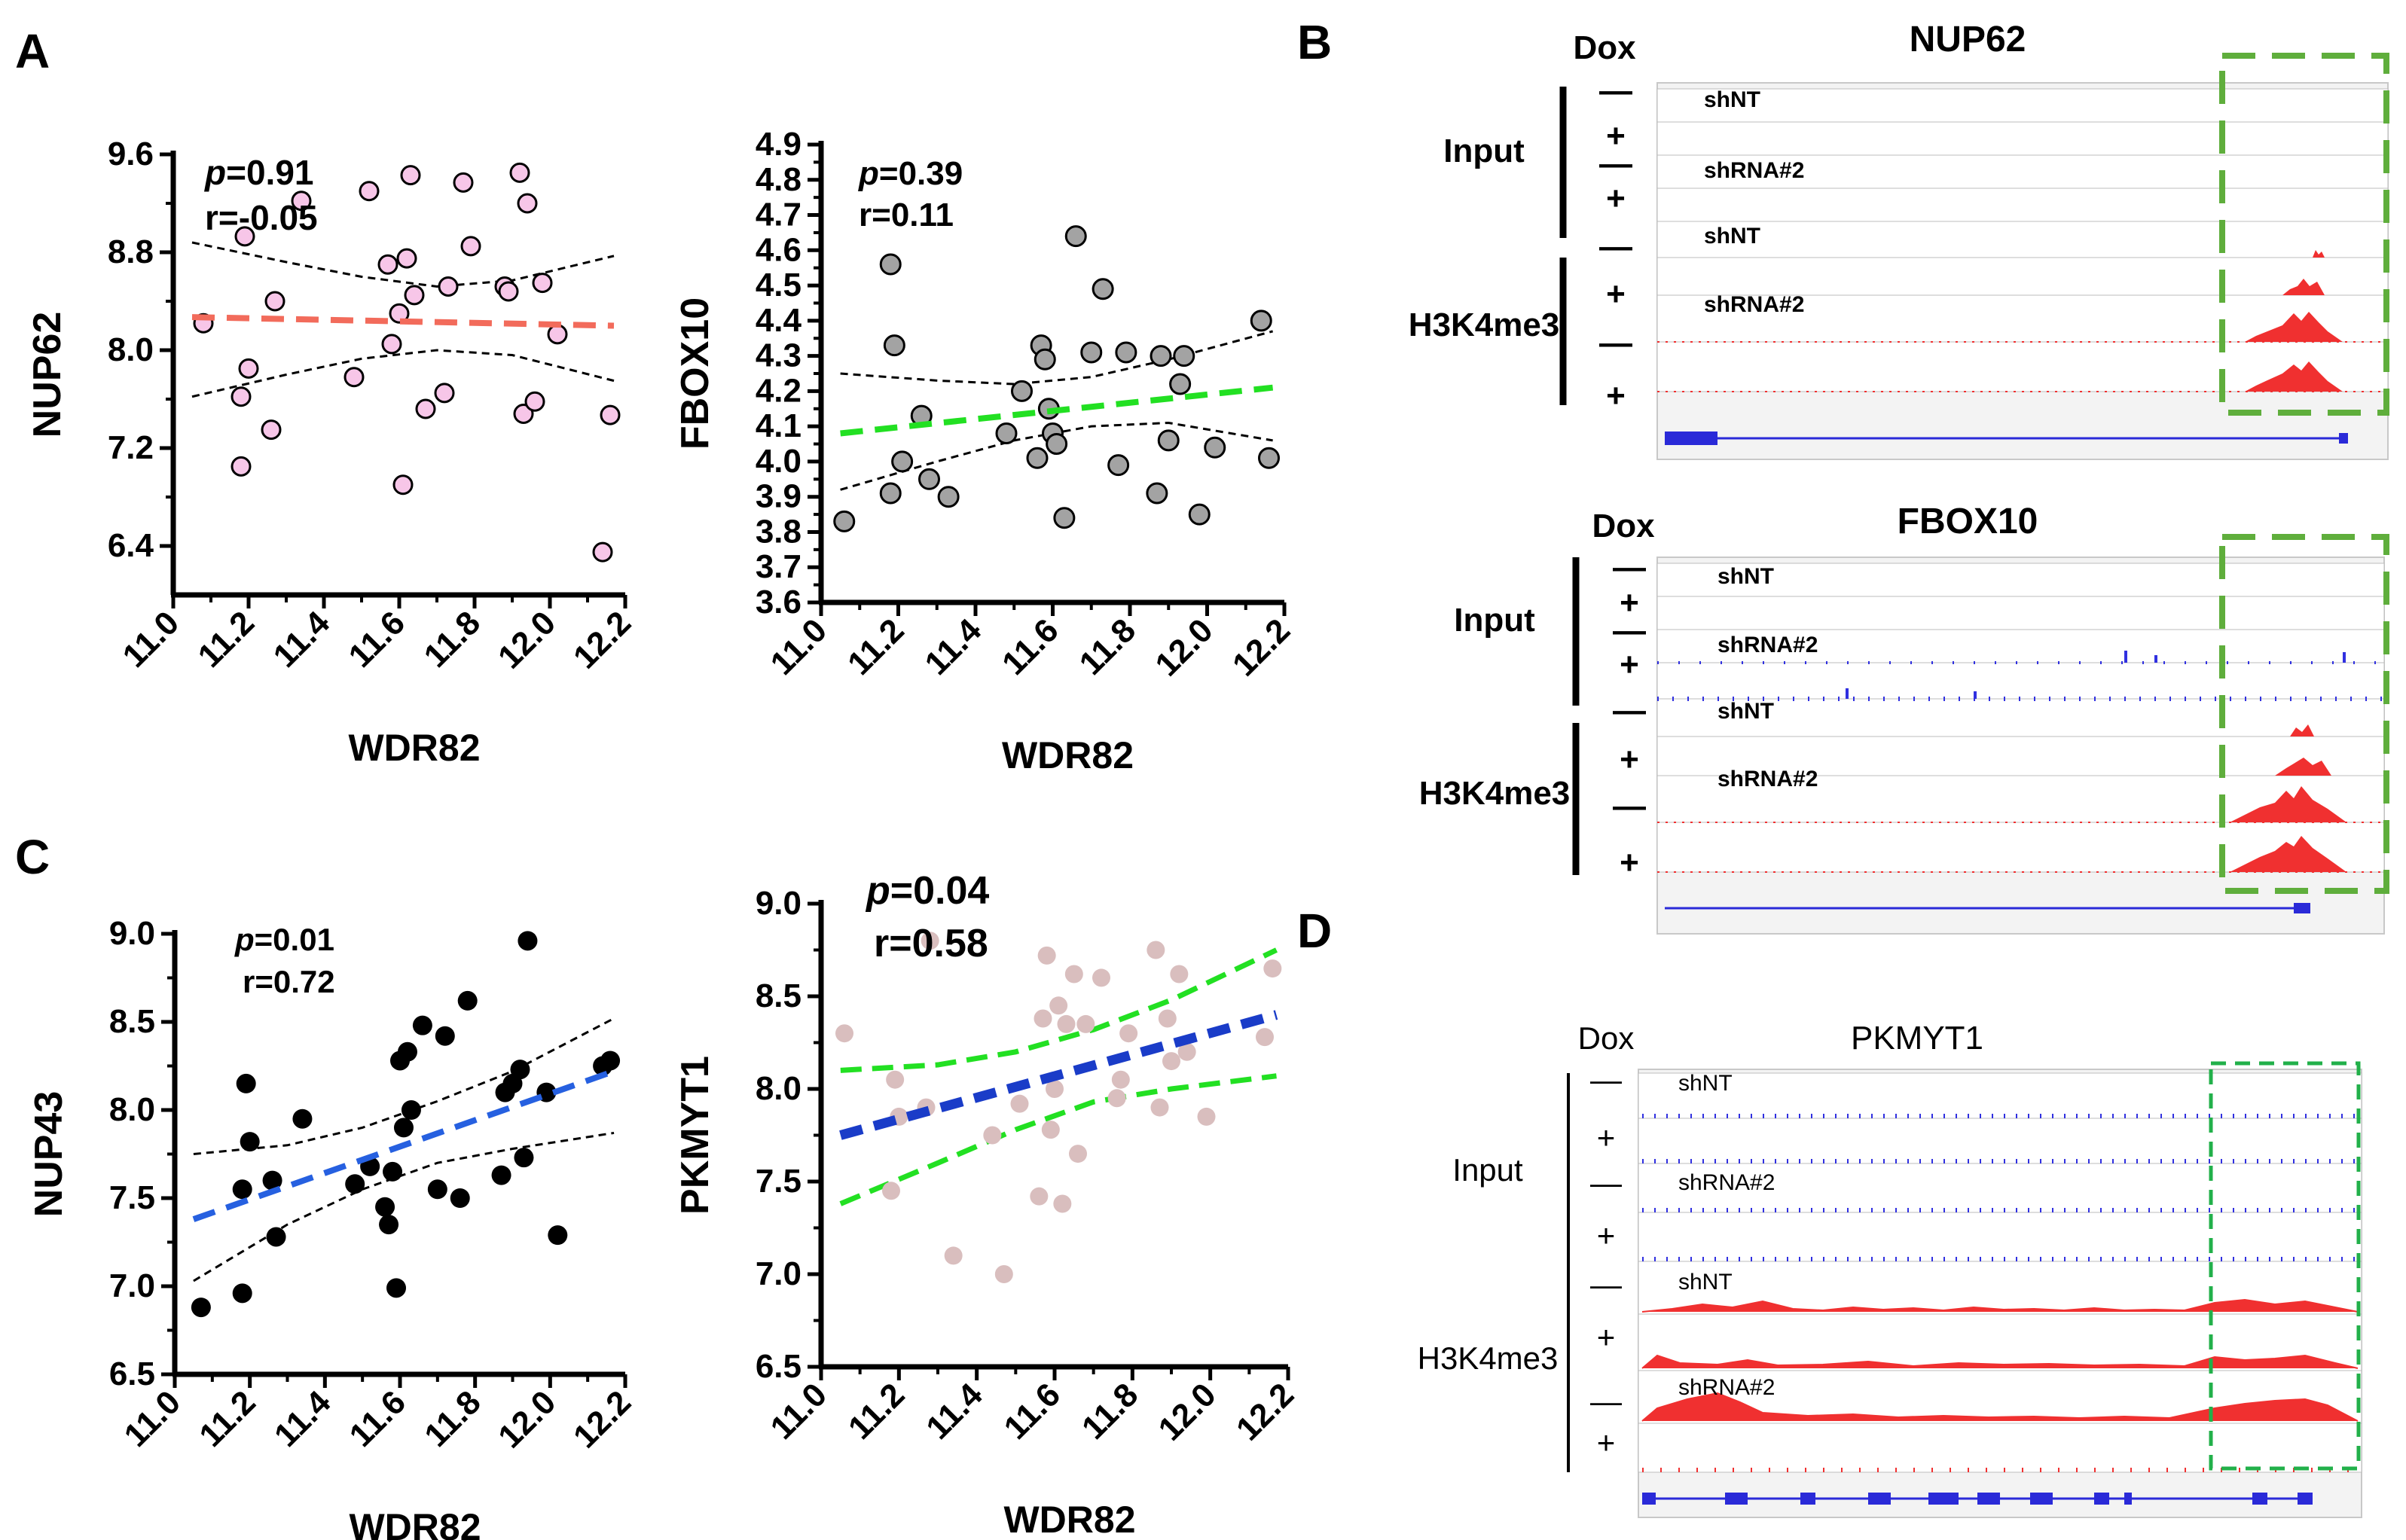 This screenshot has width=2406, height=1540. What do you see at coordinates (1890, 1269) in the screenshot?
I see `track-panel-pkmyt1: PKMYT1 Dox Input H3K4me3 — + — + — + — +` at bounding box center [1890, 1269].